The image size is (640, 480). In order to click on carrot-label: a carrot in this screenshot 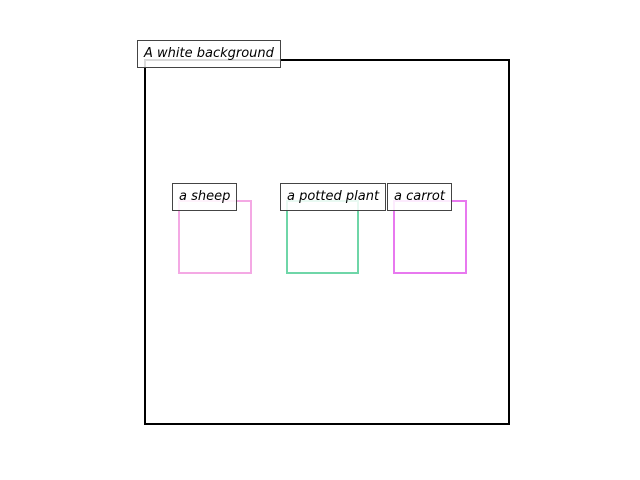, I will do `click(419, 197)`.